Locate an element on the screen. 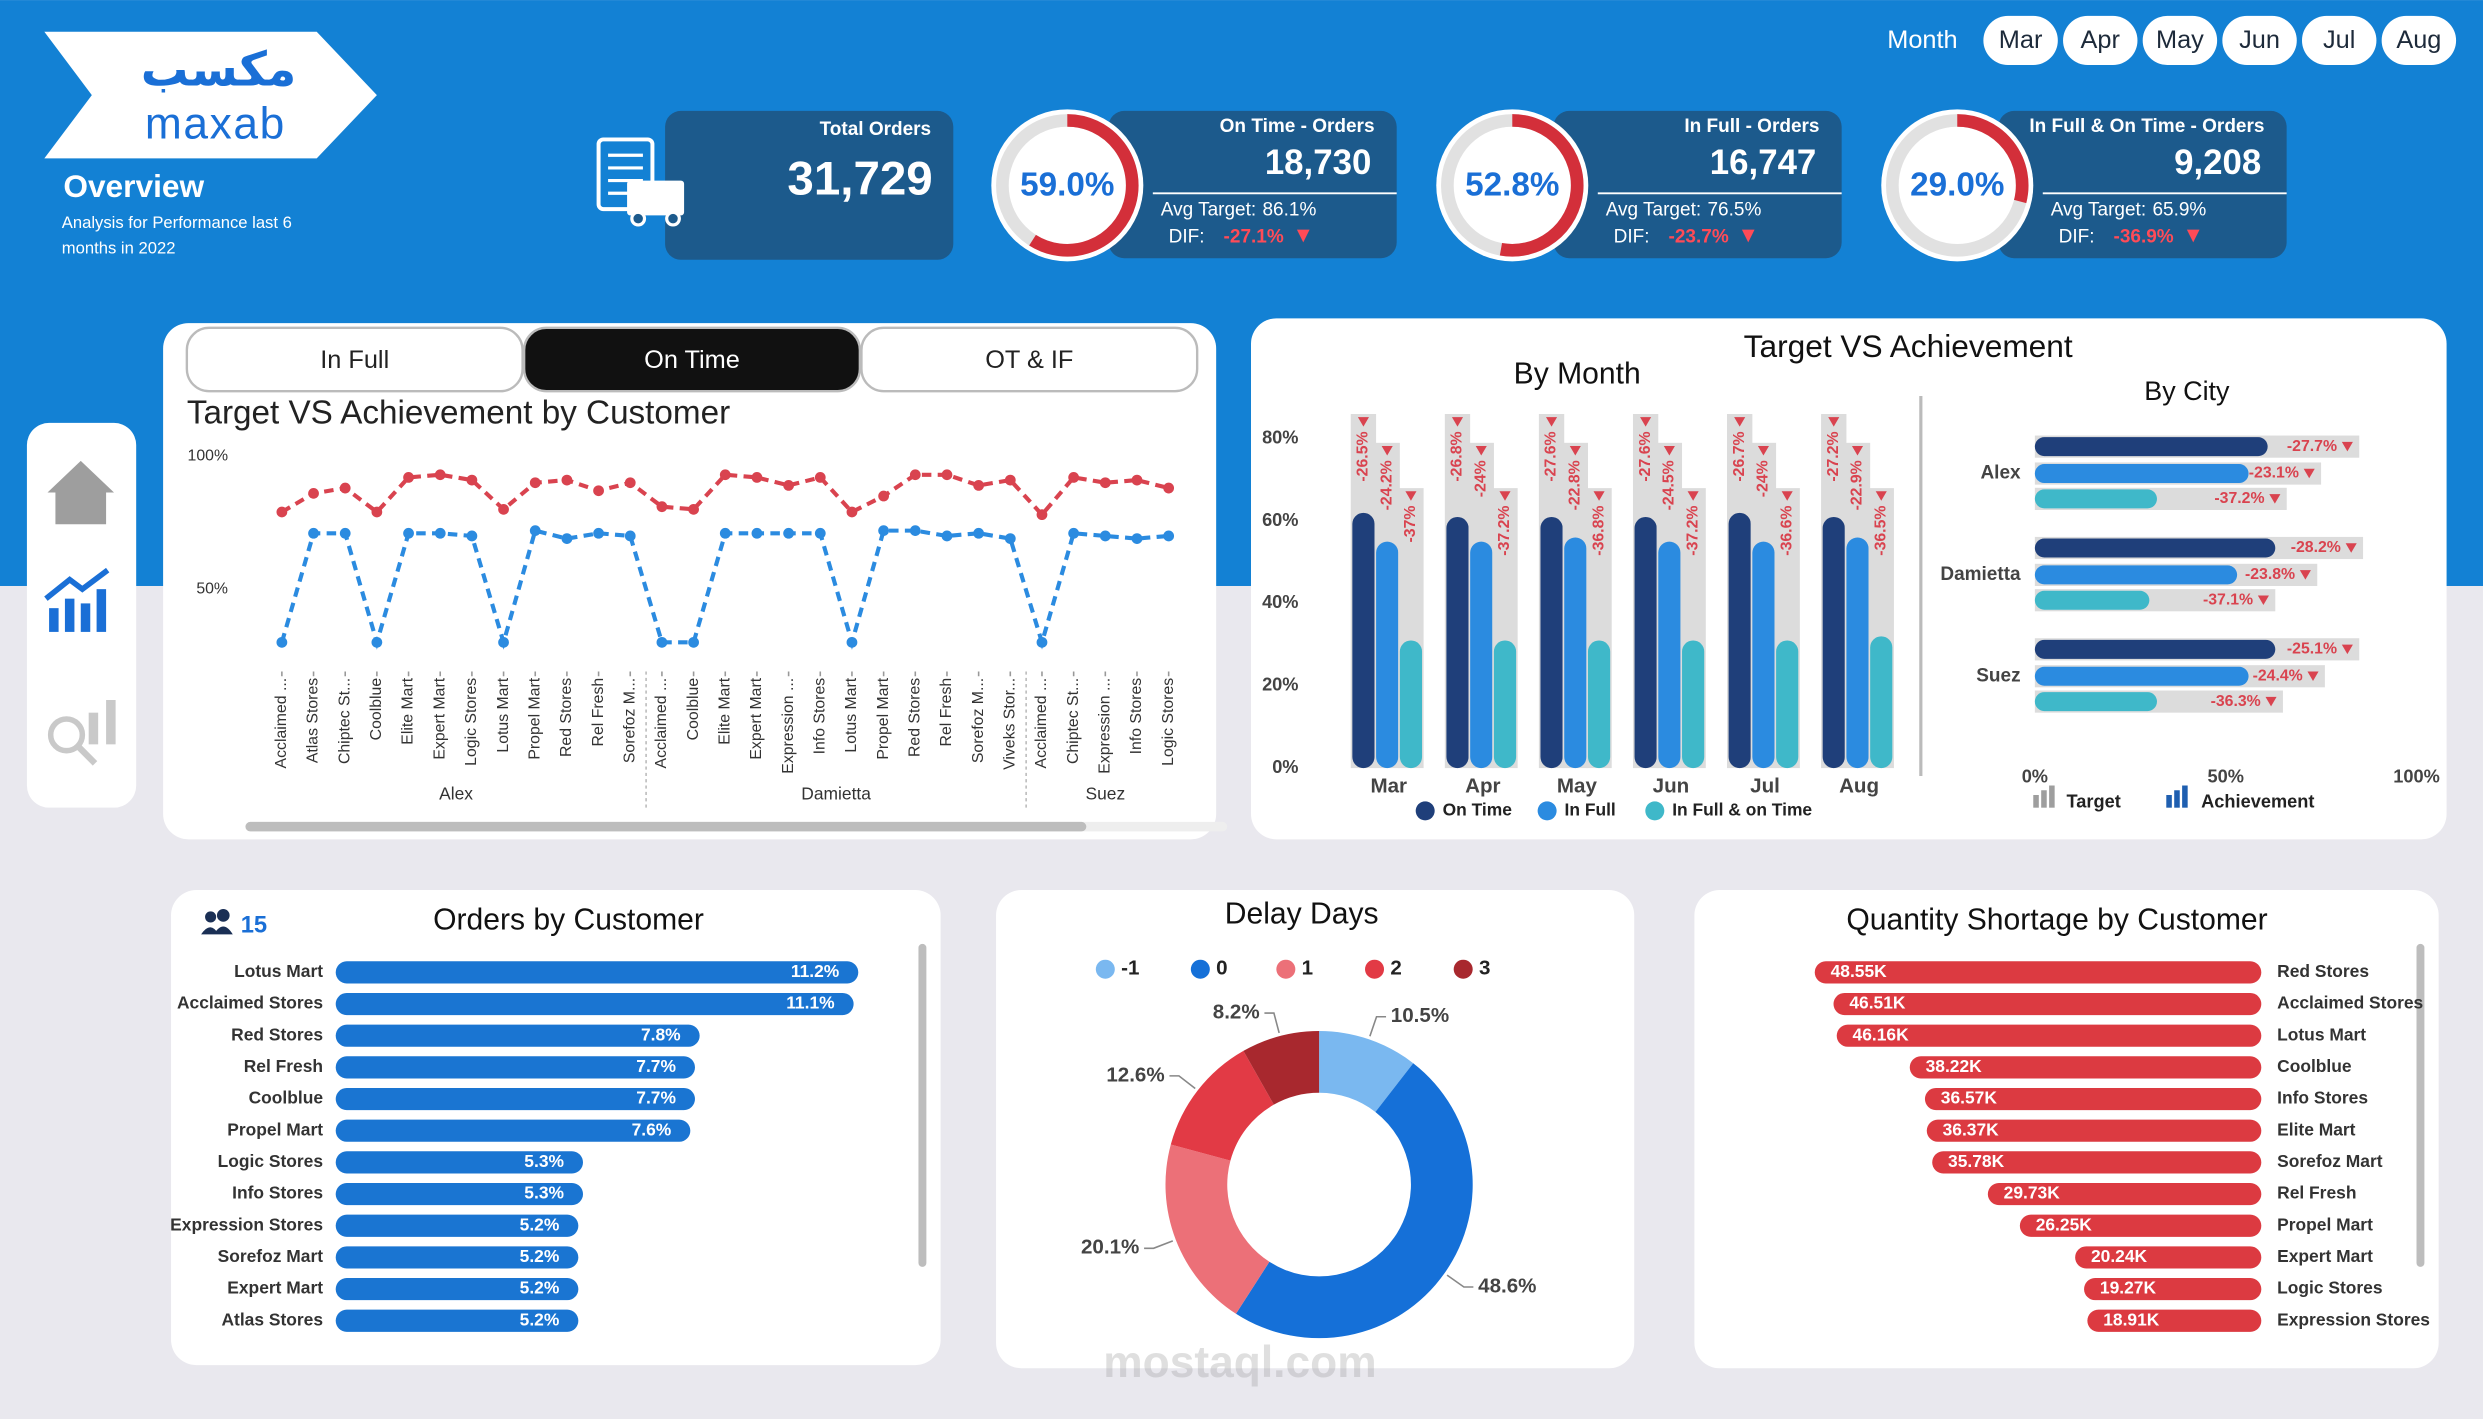 This screenshot has width=2483, height=1419. filter-option: Apr is located at coordinates (2101, 40).